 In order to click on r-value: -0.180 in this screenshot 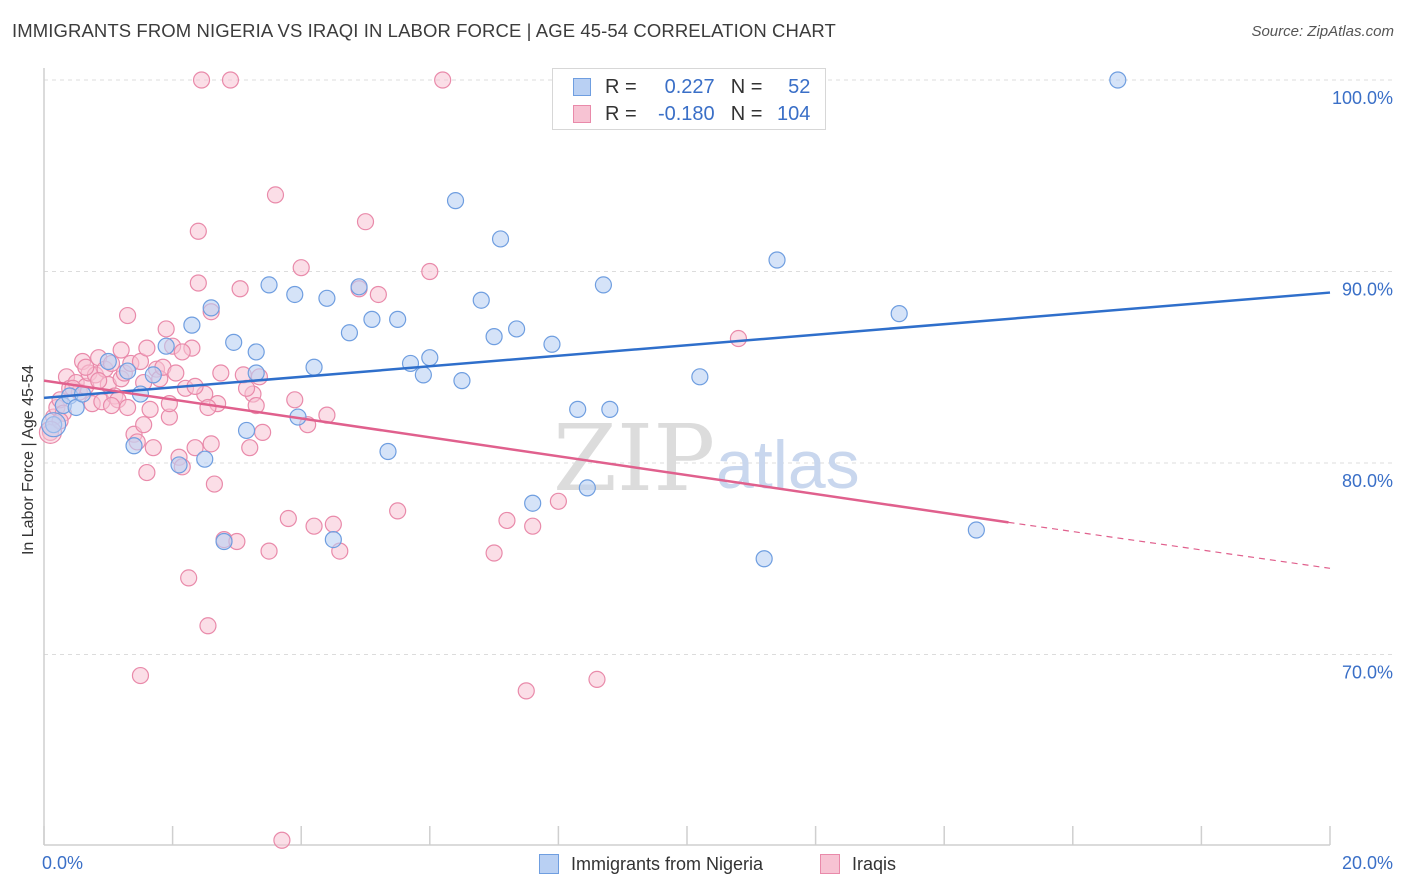, I will do `click(686, 113)`.